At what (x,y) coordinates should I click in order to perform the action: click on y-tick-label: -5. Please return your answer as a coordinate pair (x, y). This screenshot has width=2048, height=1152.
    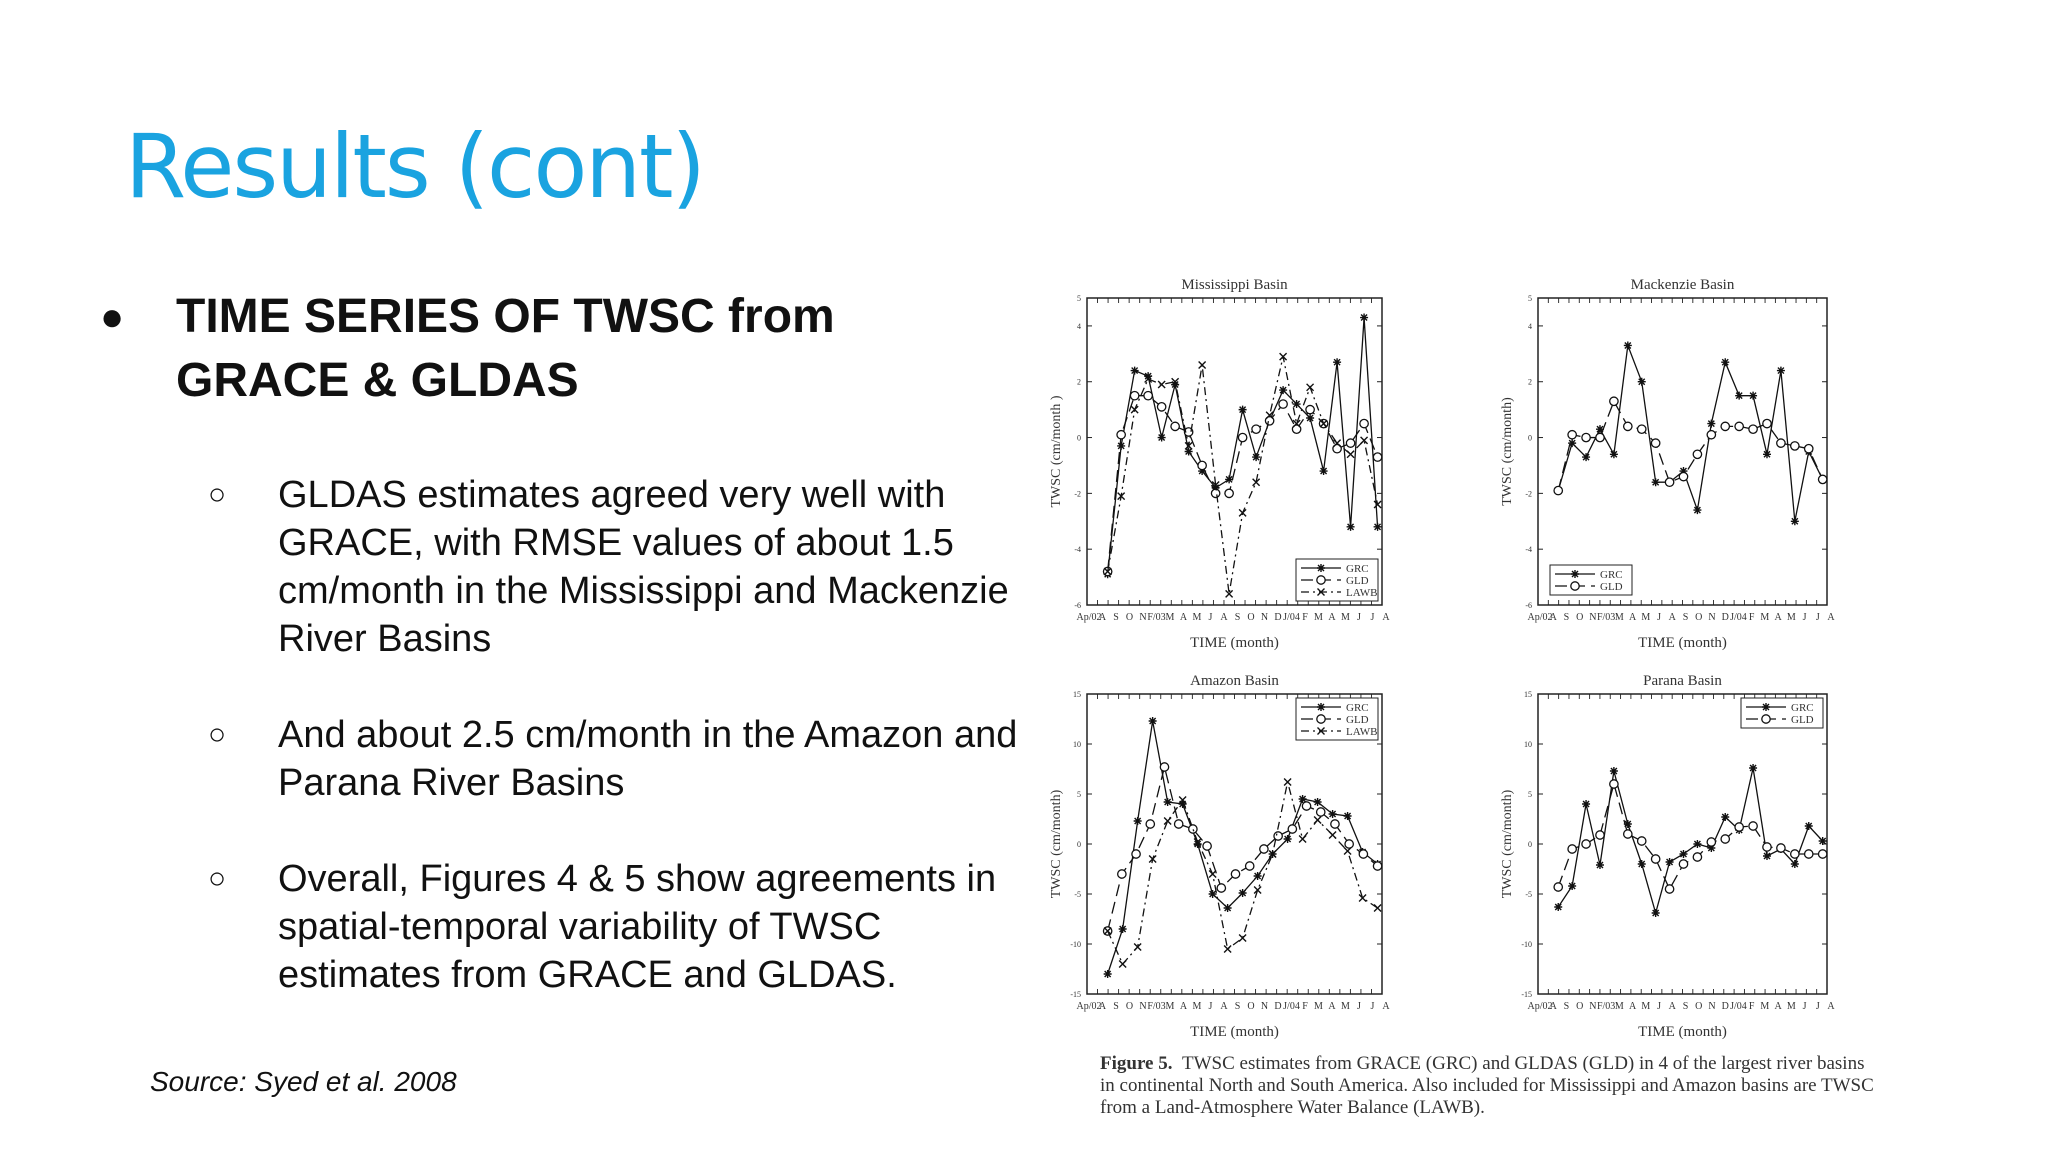
    Looking at the image, I should click on (1528, 894).